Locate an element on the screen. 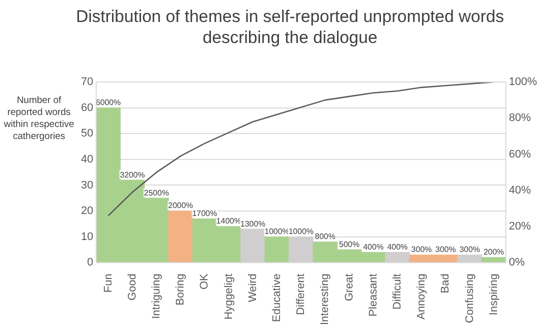 Image resolution: width=550 pixels, height=328 pixels. data-label: 3200% is located at coordinates (132, 175).